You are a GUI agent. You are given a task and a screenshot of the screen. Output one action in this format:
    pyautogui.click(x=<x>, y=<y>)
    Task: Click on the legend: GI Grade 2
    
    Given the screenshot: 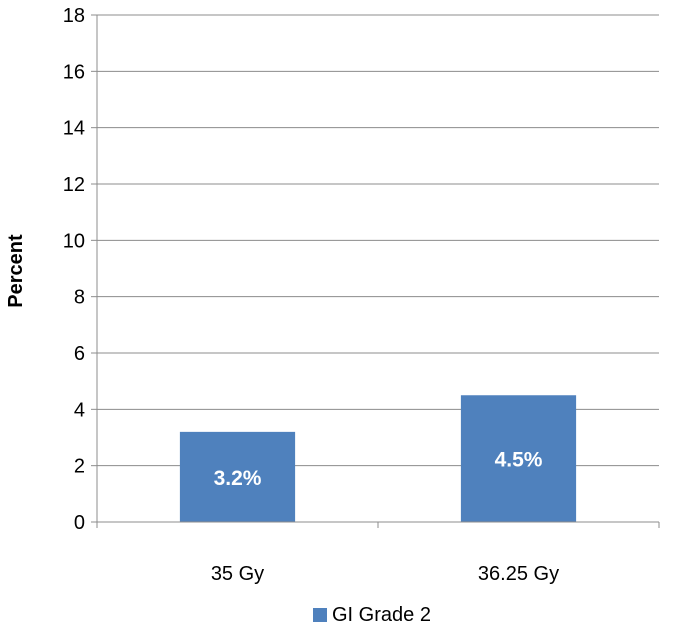 What is the action you would take?
    pyautogui.click(x=372, y=615)
    